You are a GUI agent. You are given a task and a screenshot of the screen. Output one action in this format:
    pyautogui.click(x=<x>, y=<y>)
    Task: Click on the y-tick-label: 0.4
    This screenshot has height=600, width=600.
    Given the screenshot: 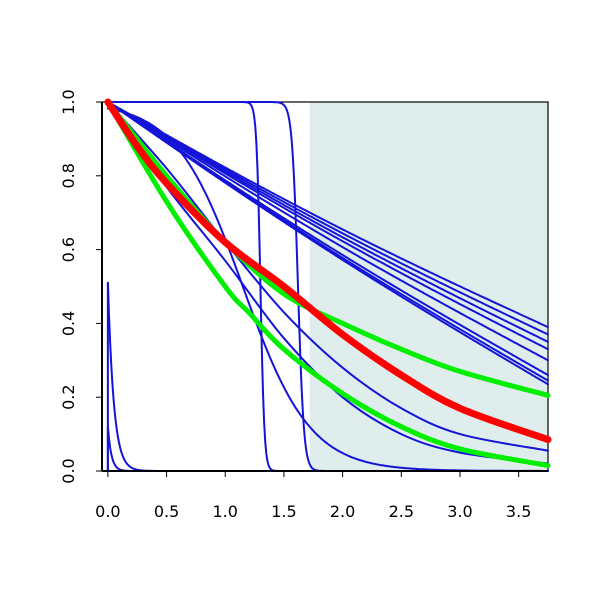 What is the action you would take?
    pyautogui.click(x=68, y=323)
    